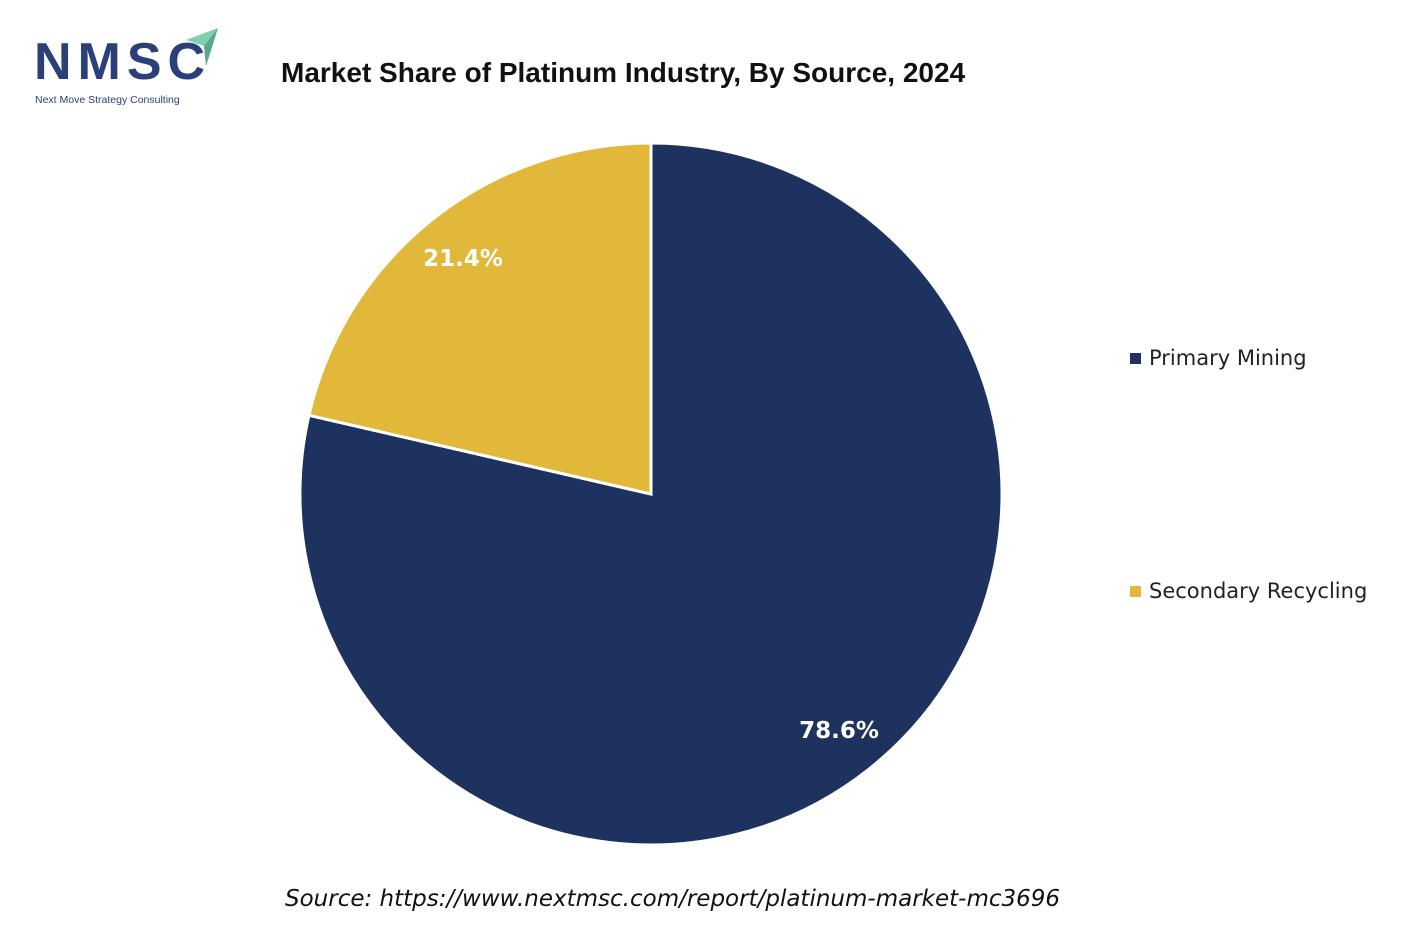  I want to click on data-label: 21.4%, so click(463, 259).